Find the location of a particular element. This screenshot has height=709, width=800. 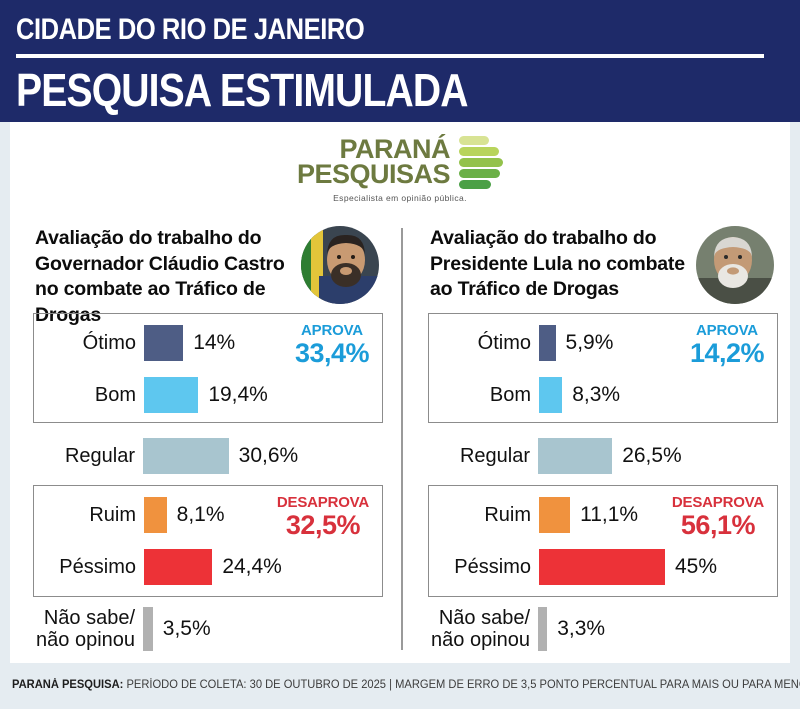

value-label-nao-sabe: 3,5% is located at coordinates (186, 628).